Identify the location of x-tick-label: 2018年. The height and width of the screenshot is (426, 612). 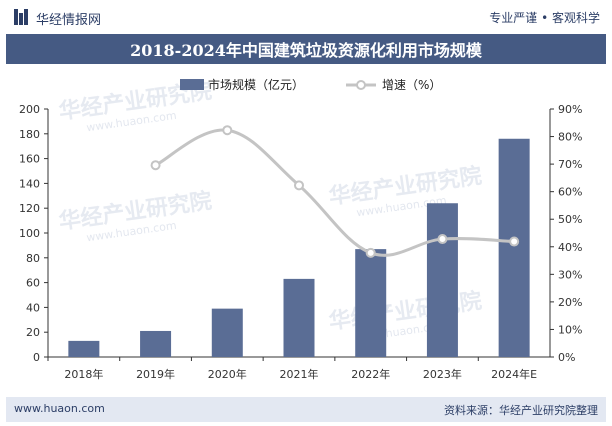
(83, 374).